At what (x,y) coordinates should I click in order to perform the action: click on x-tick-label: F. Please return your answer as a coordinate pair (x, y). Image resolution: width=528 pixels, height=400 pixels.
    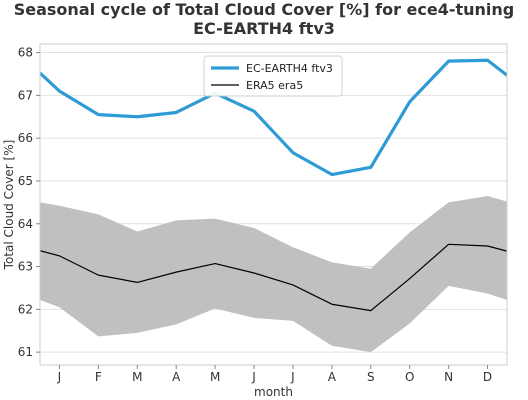
    Looking at the image, I should click on (98, 377).